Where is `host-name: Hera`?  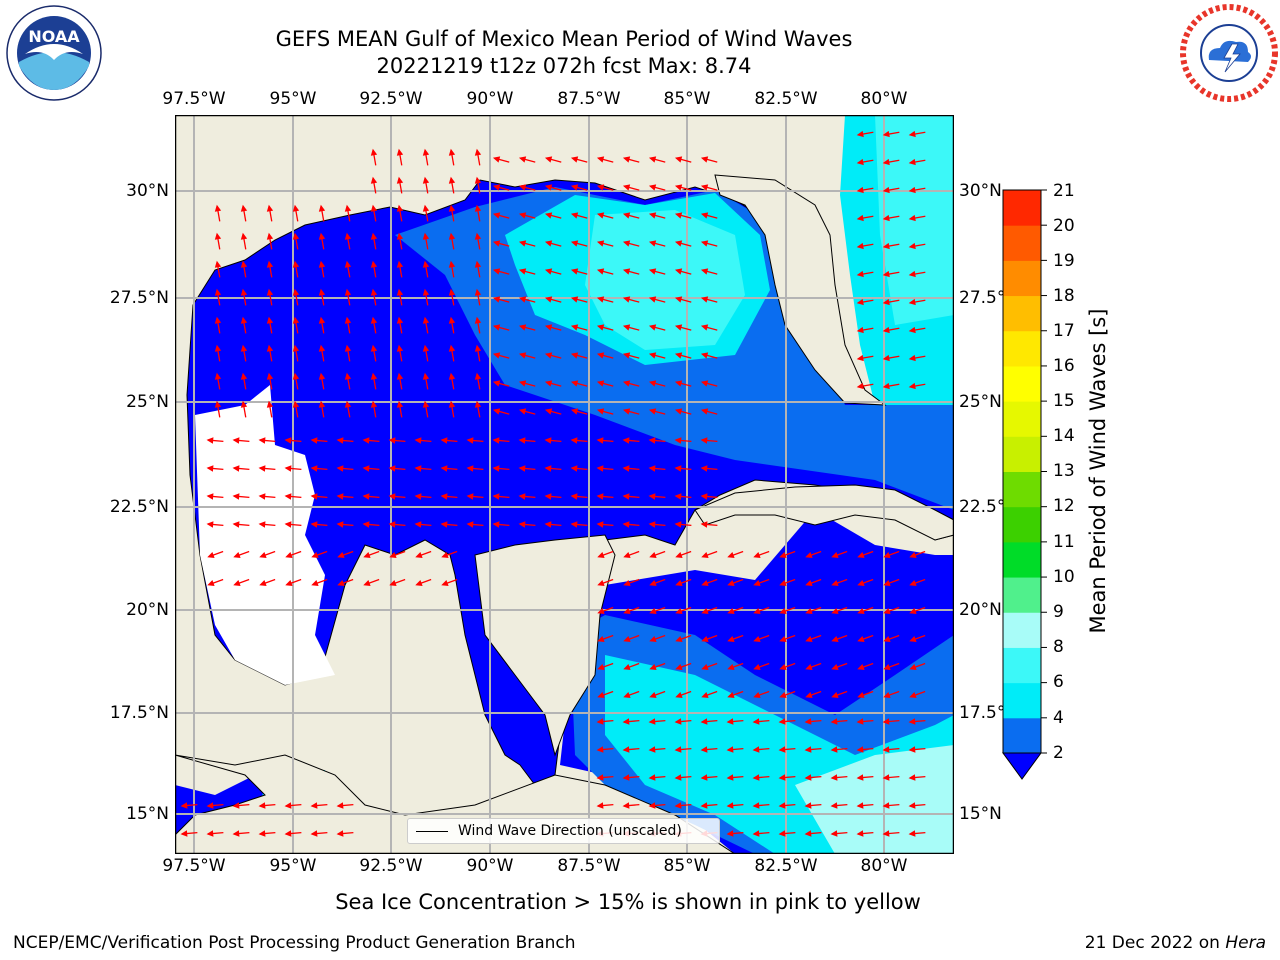 host-name: Hera is located at coordinates (1245, 943).